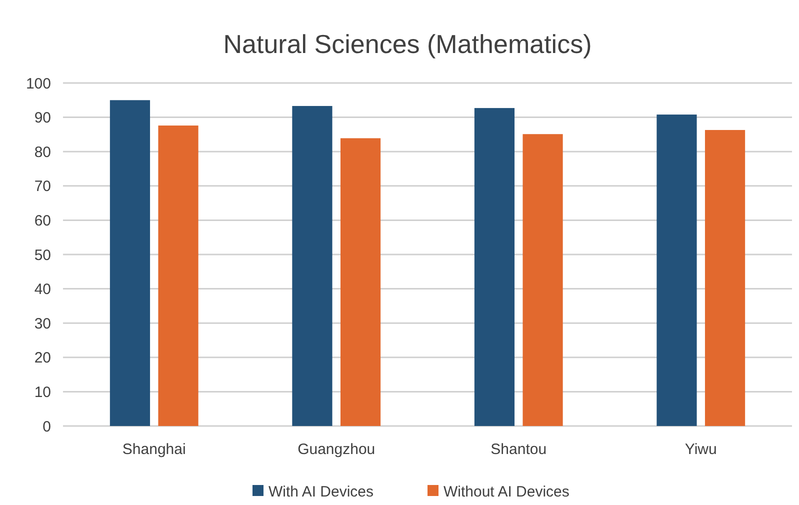 The image size is (799, 505). I want to click on y-tick-label: 40, so click(42, 289).